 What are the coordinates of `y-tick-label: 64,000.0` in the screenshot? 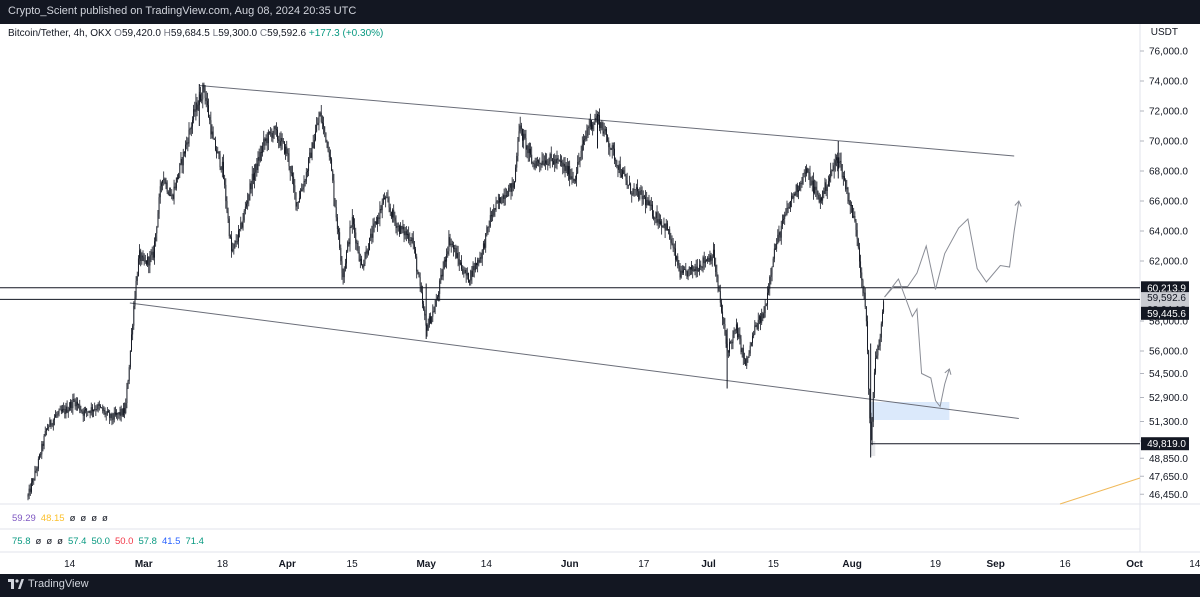 It's located at (1168, 232).